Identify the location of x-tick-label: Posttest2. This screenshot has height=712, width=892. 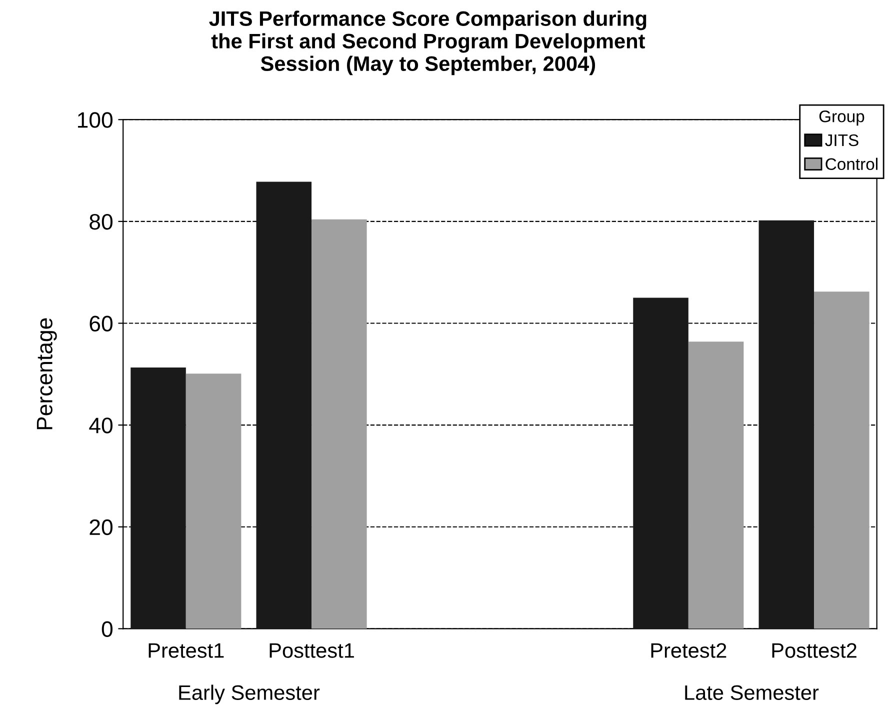
(814, 650).